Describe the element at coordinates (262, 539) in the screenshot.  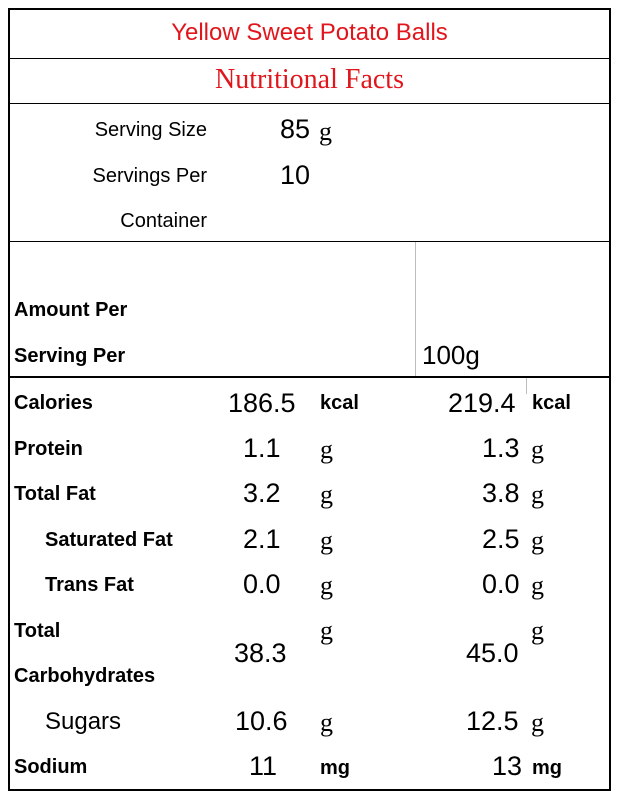
I see `saturated-fat-serving-value: 2.1` at that location.